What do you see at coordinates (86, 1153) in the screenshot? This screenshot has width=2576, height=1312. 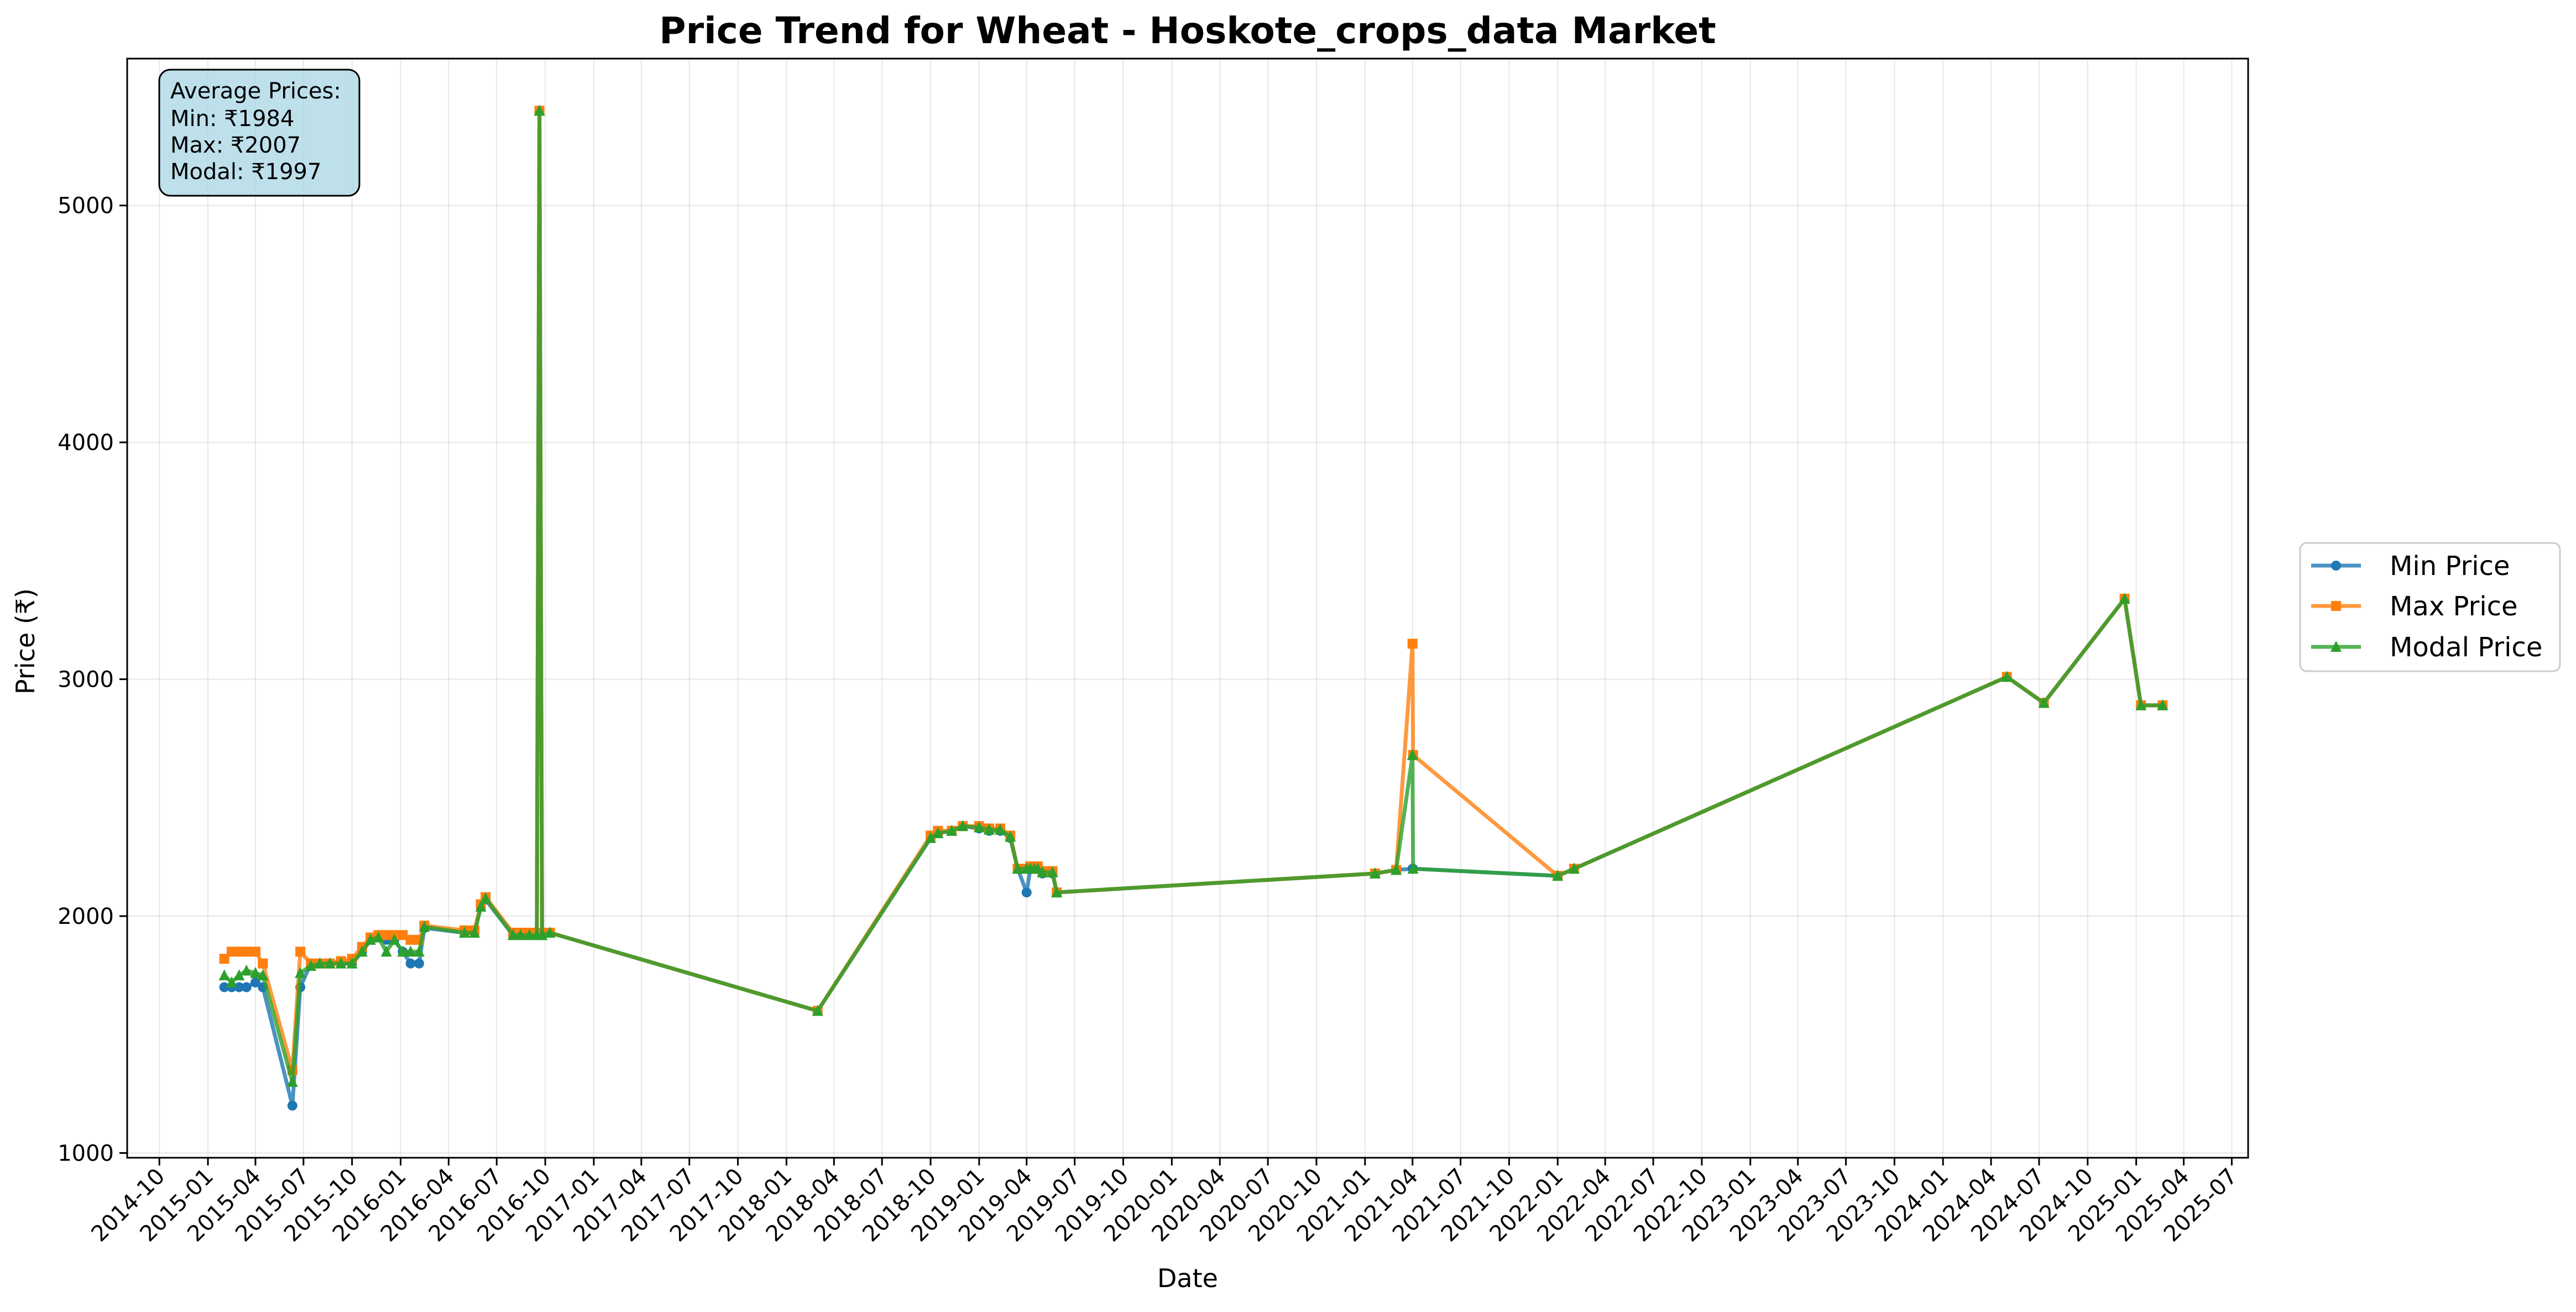 I see `y-tick-label: 1000` at bounding box center [86, 1153].